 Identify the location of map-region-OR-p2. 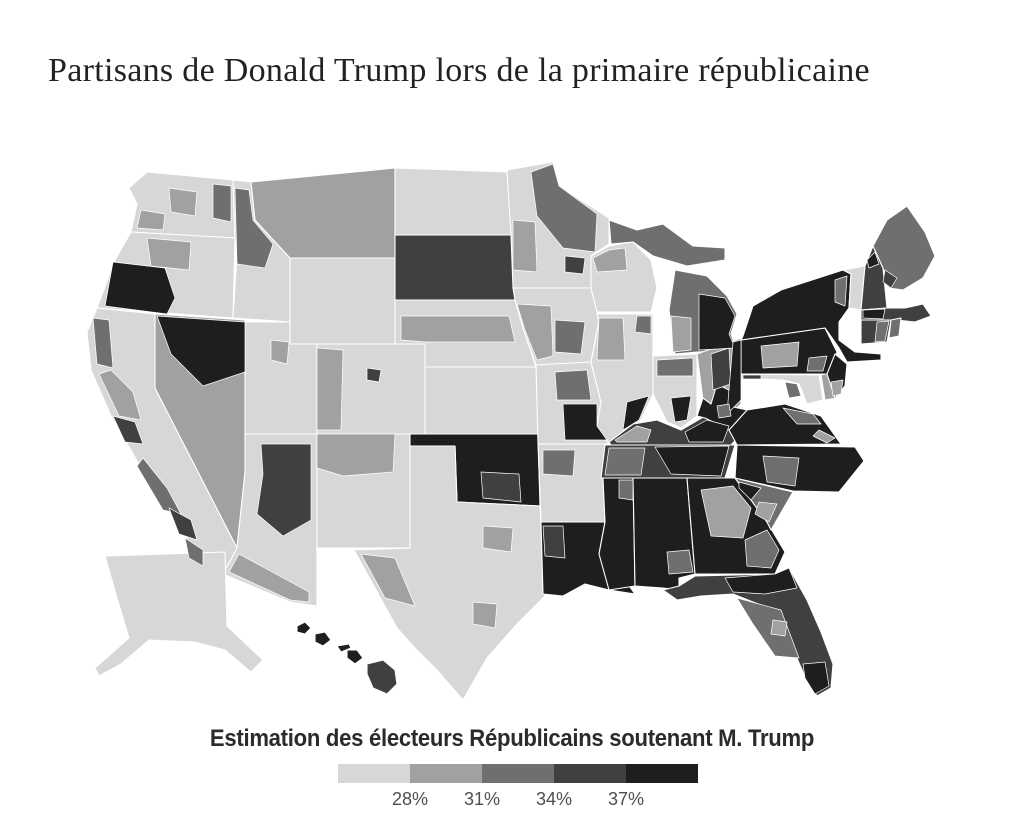
(140, 288).